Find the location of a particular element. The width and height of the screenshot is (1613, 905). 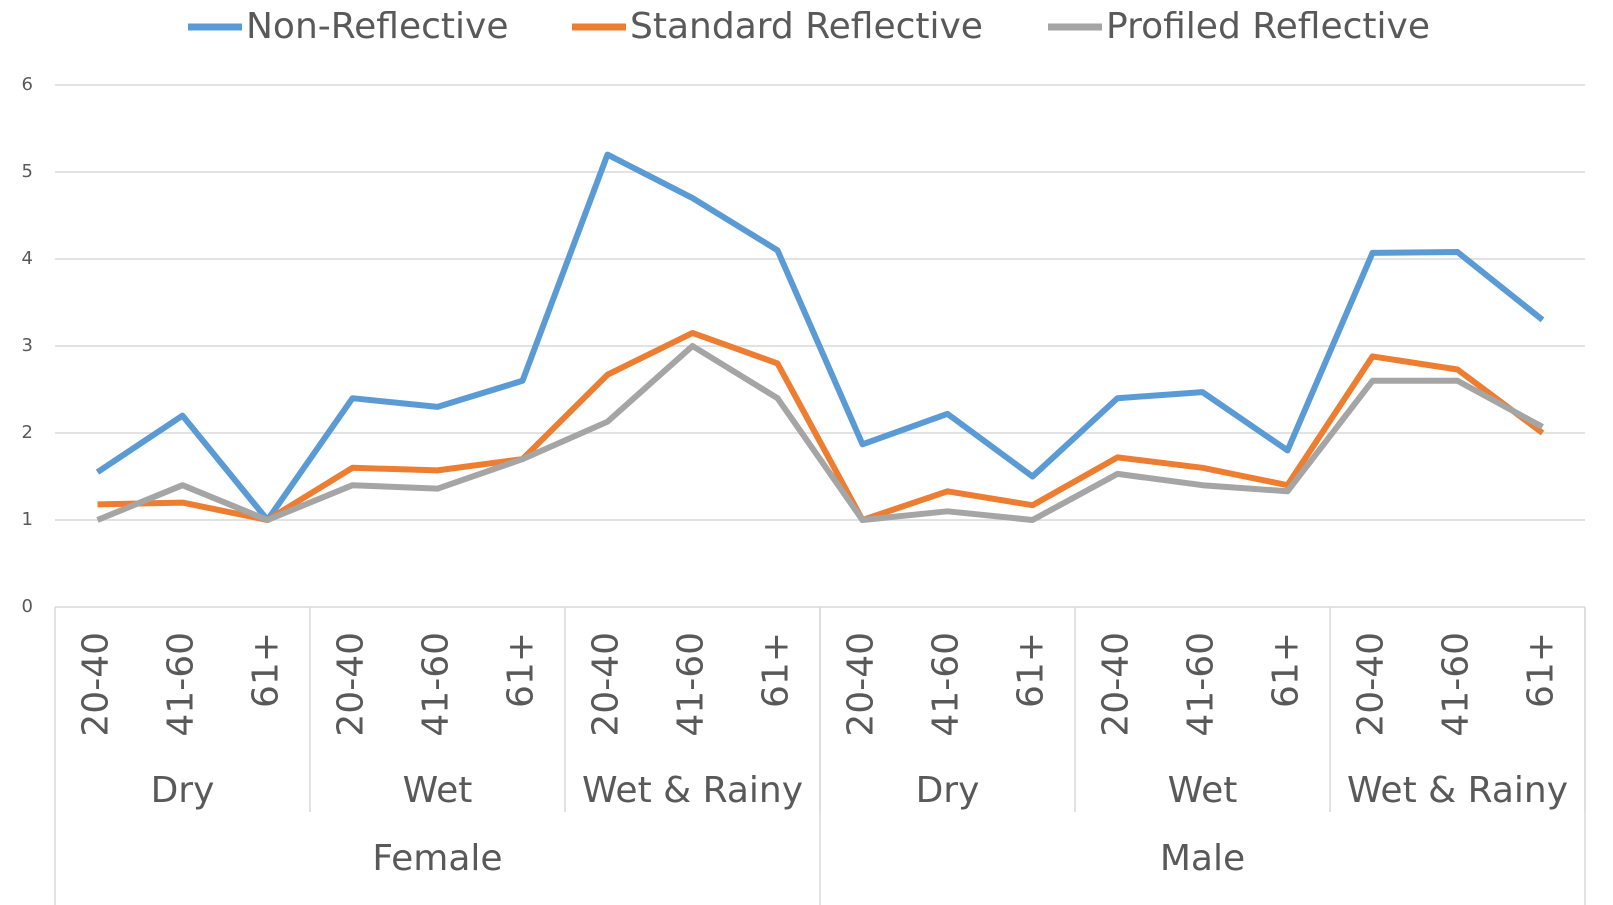

legend-label: Non-Reflective is located at coordinates (377, 26).